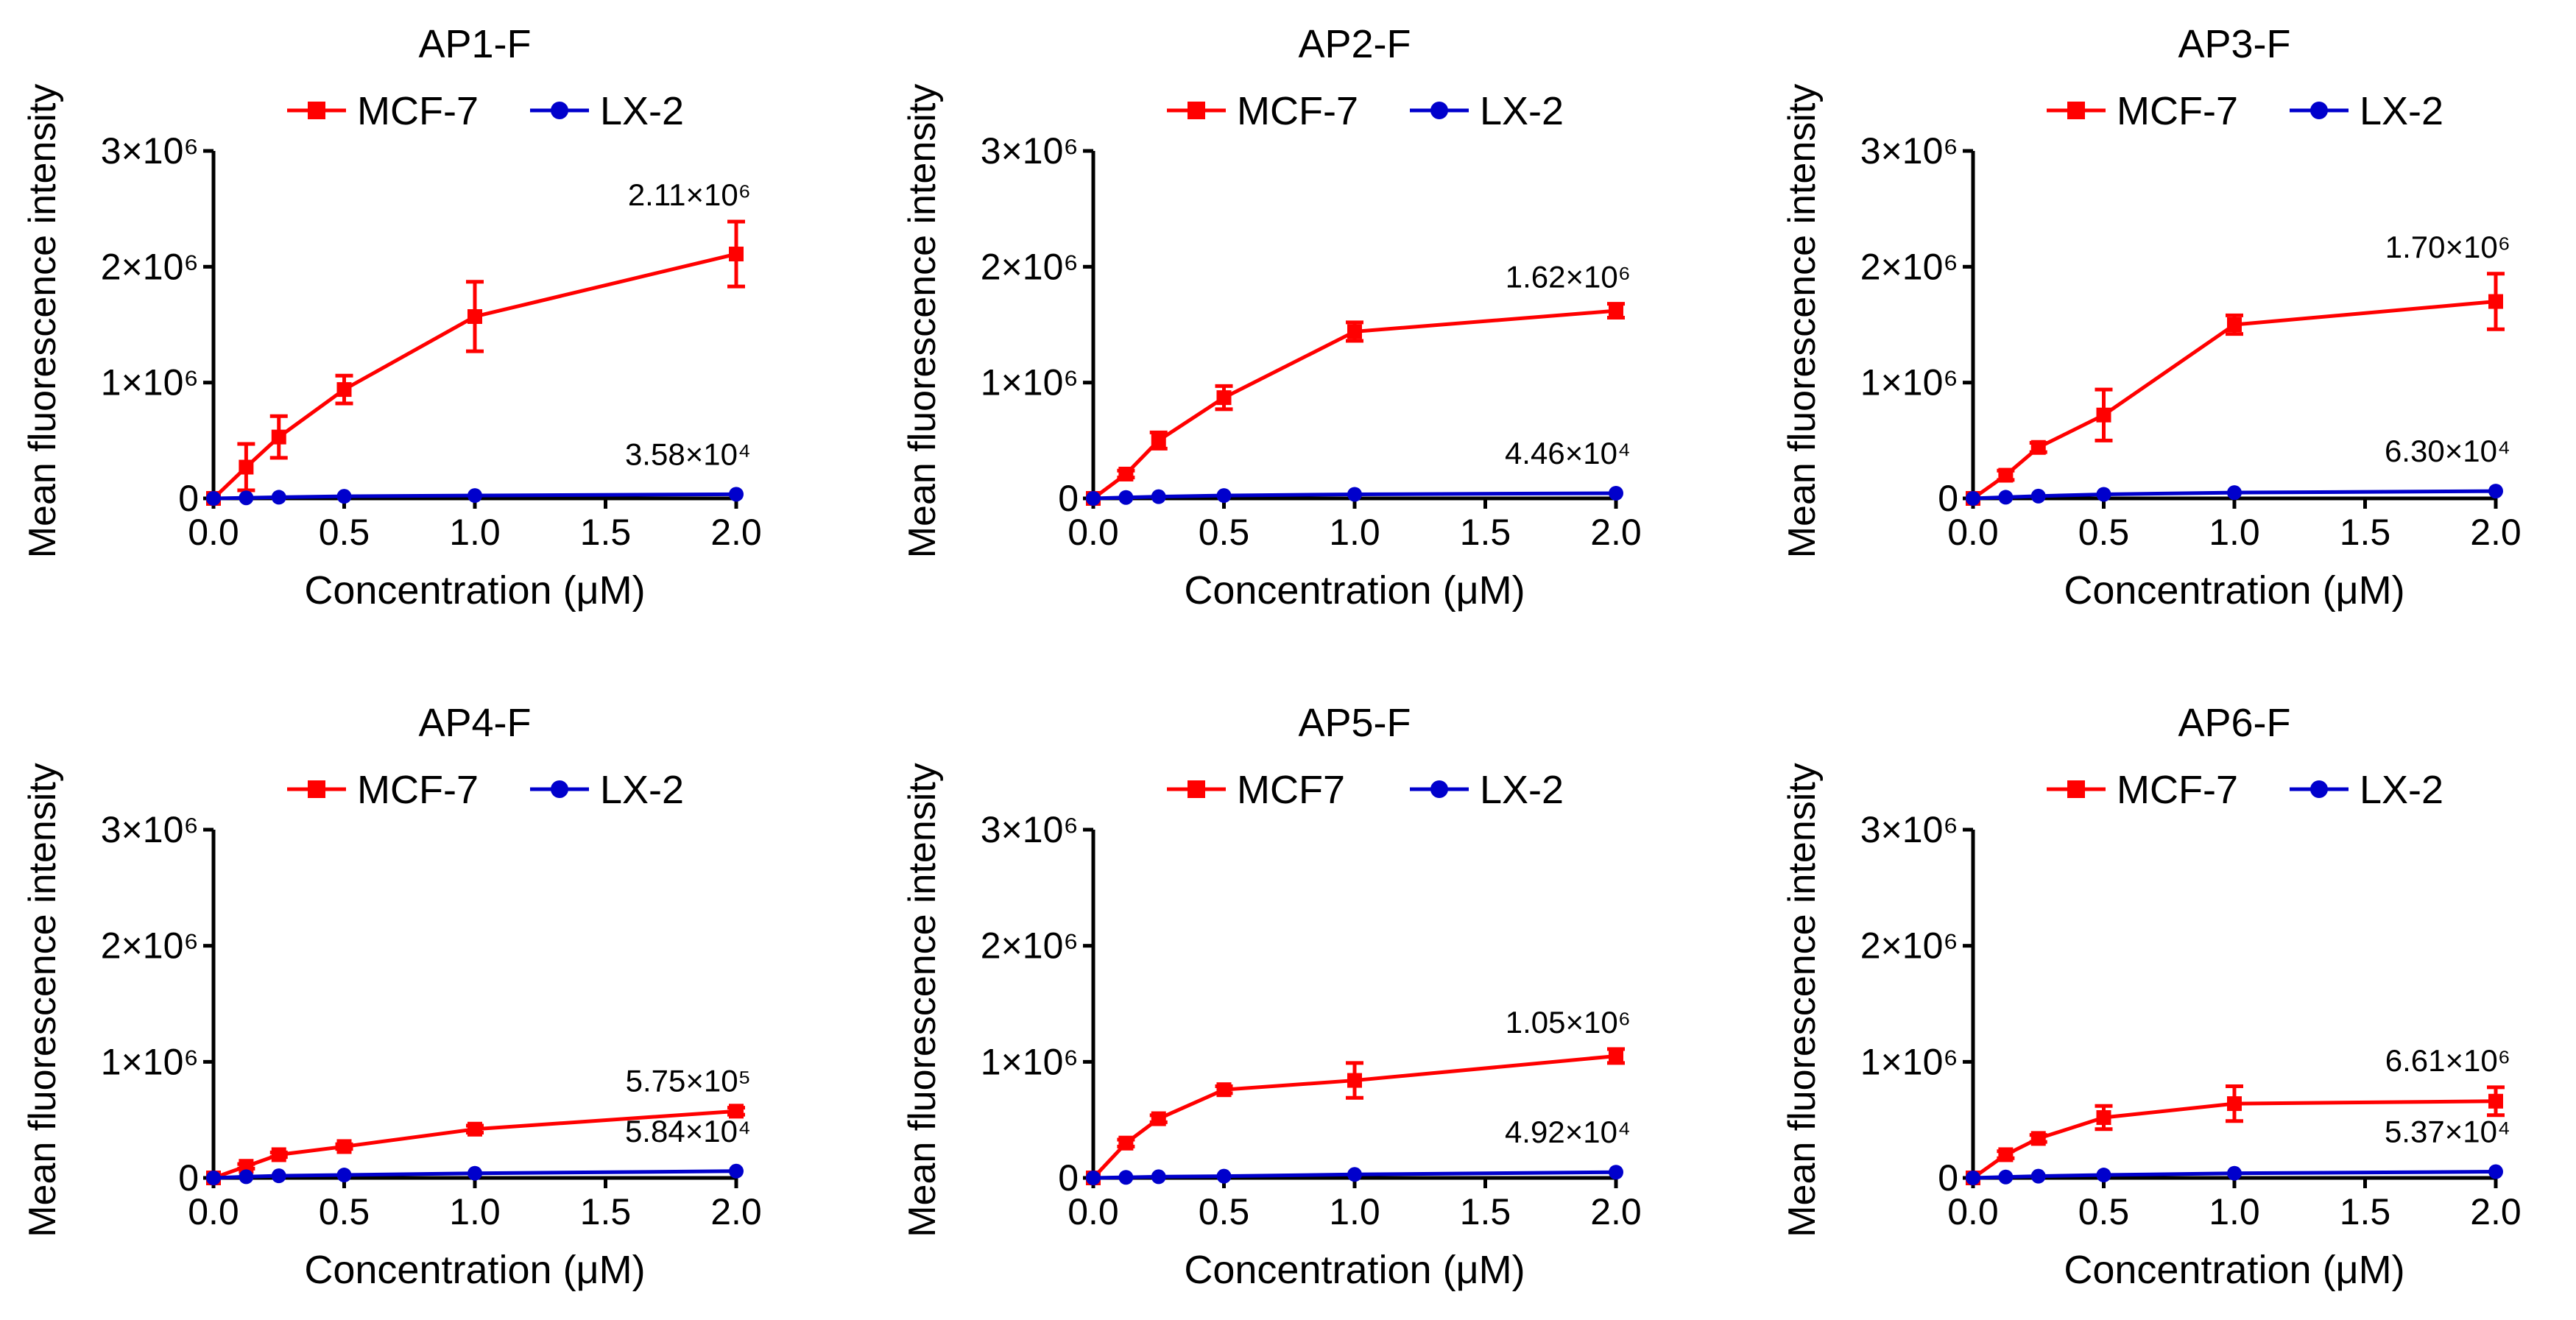  Describe the element at coordinates (2234, 723) in the screenshot. I see `chart-title: AP6-F` at that location.